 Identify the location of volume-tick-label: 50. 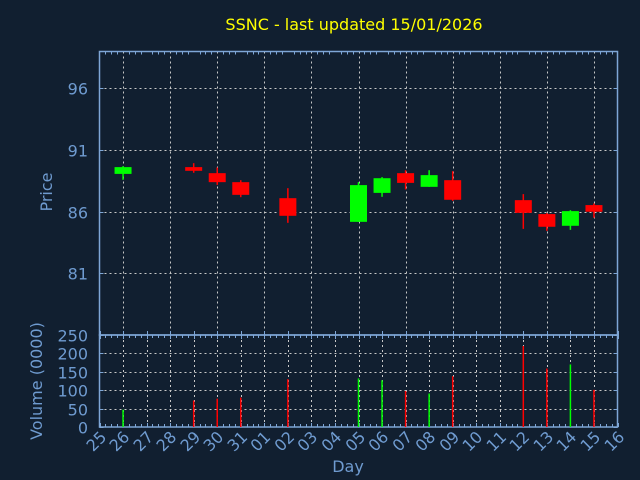
(78, 410).